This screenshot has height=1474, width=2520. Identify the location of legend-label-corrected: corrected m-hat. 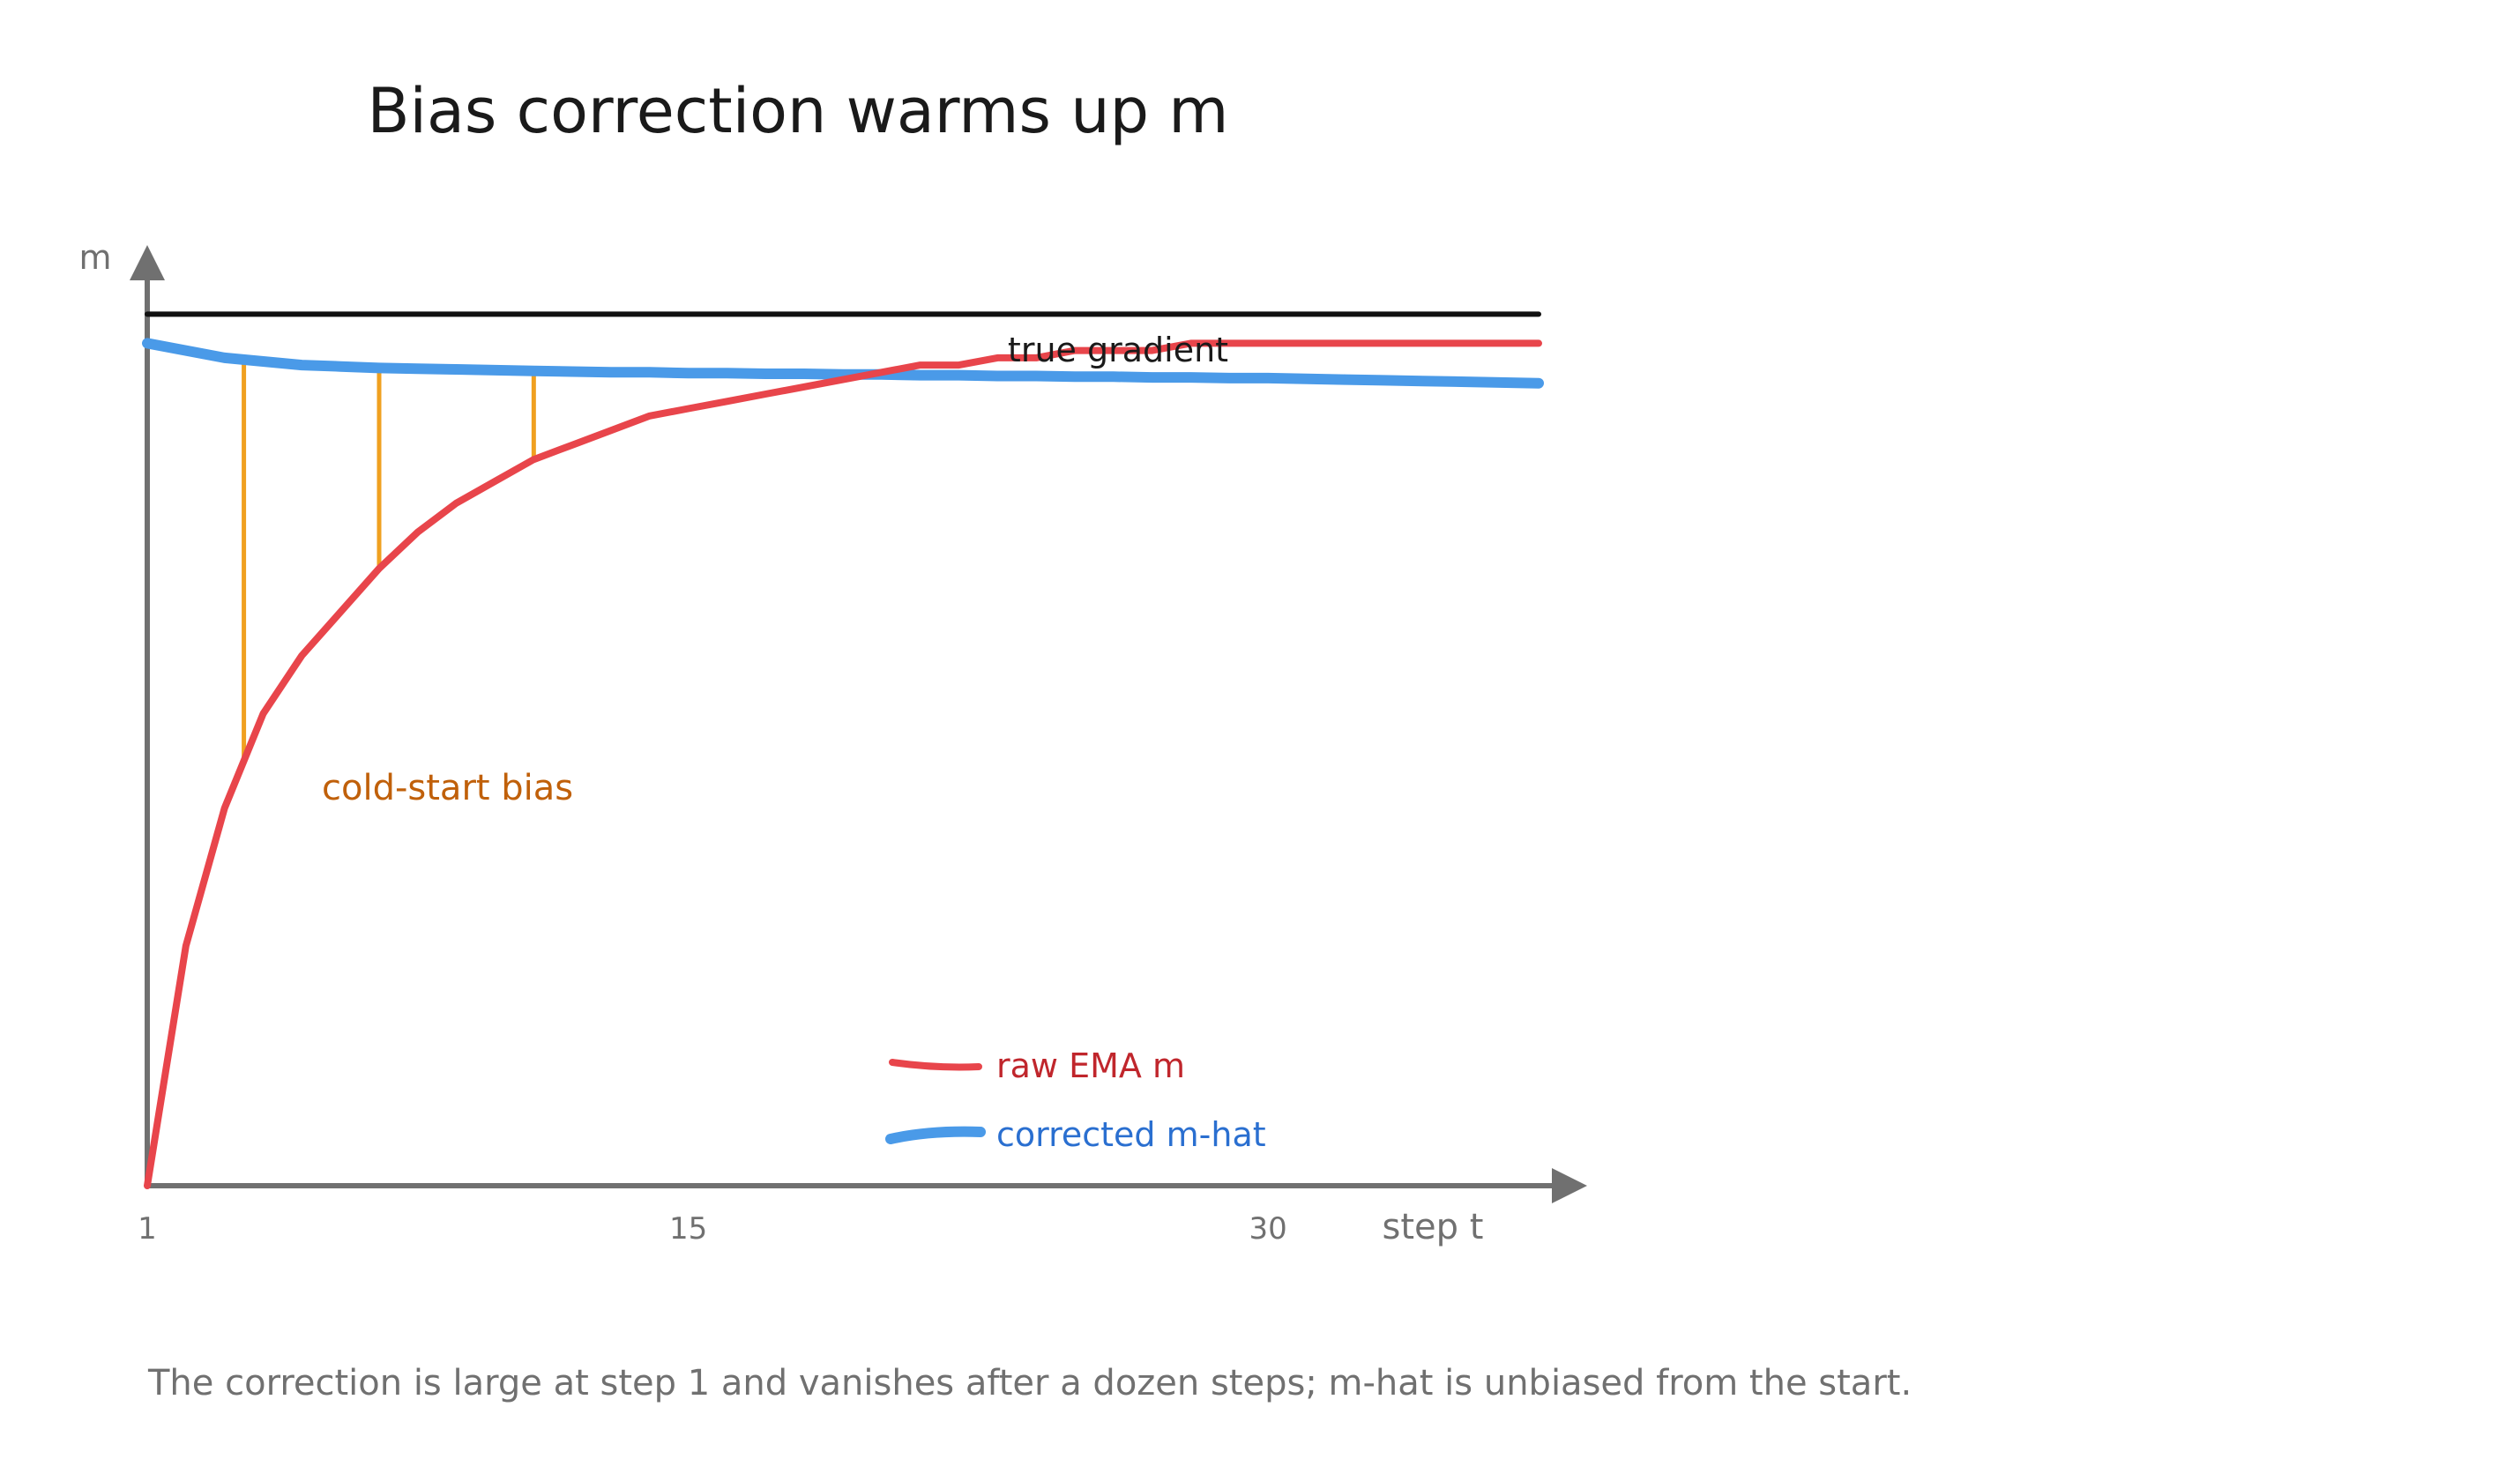
(1131, 1134).